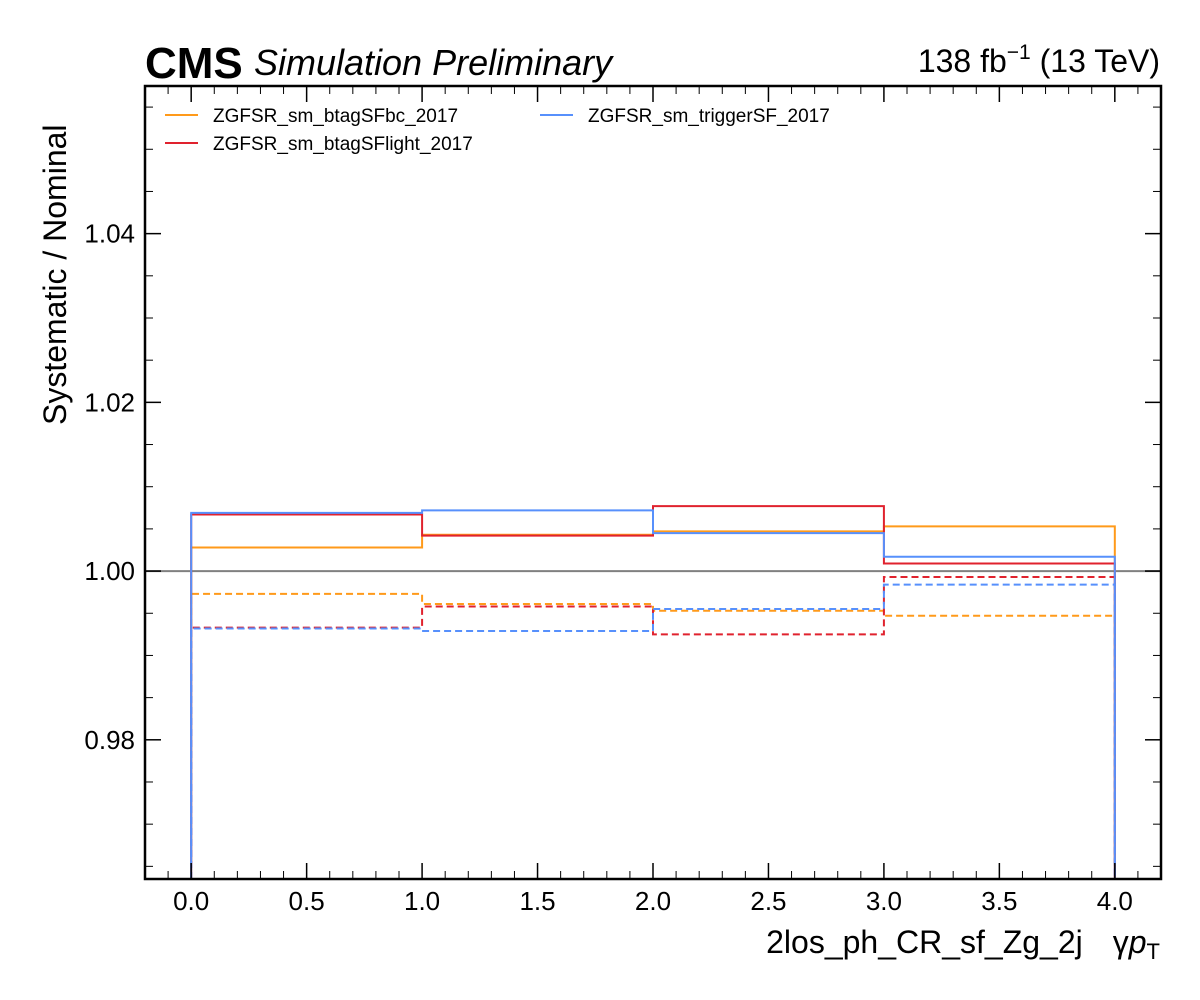 The width and height of the screenshot is (1200, 1000). Describe the element at coordinates (109, 234) in the screenshot. I see `y-tick-label: 1.04` at that location.